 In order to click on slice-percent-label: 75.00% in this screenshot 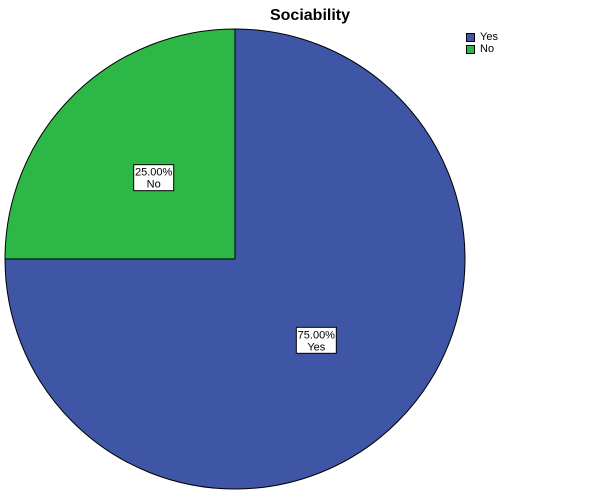, I will do `click(317, 335)`.